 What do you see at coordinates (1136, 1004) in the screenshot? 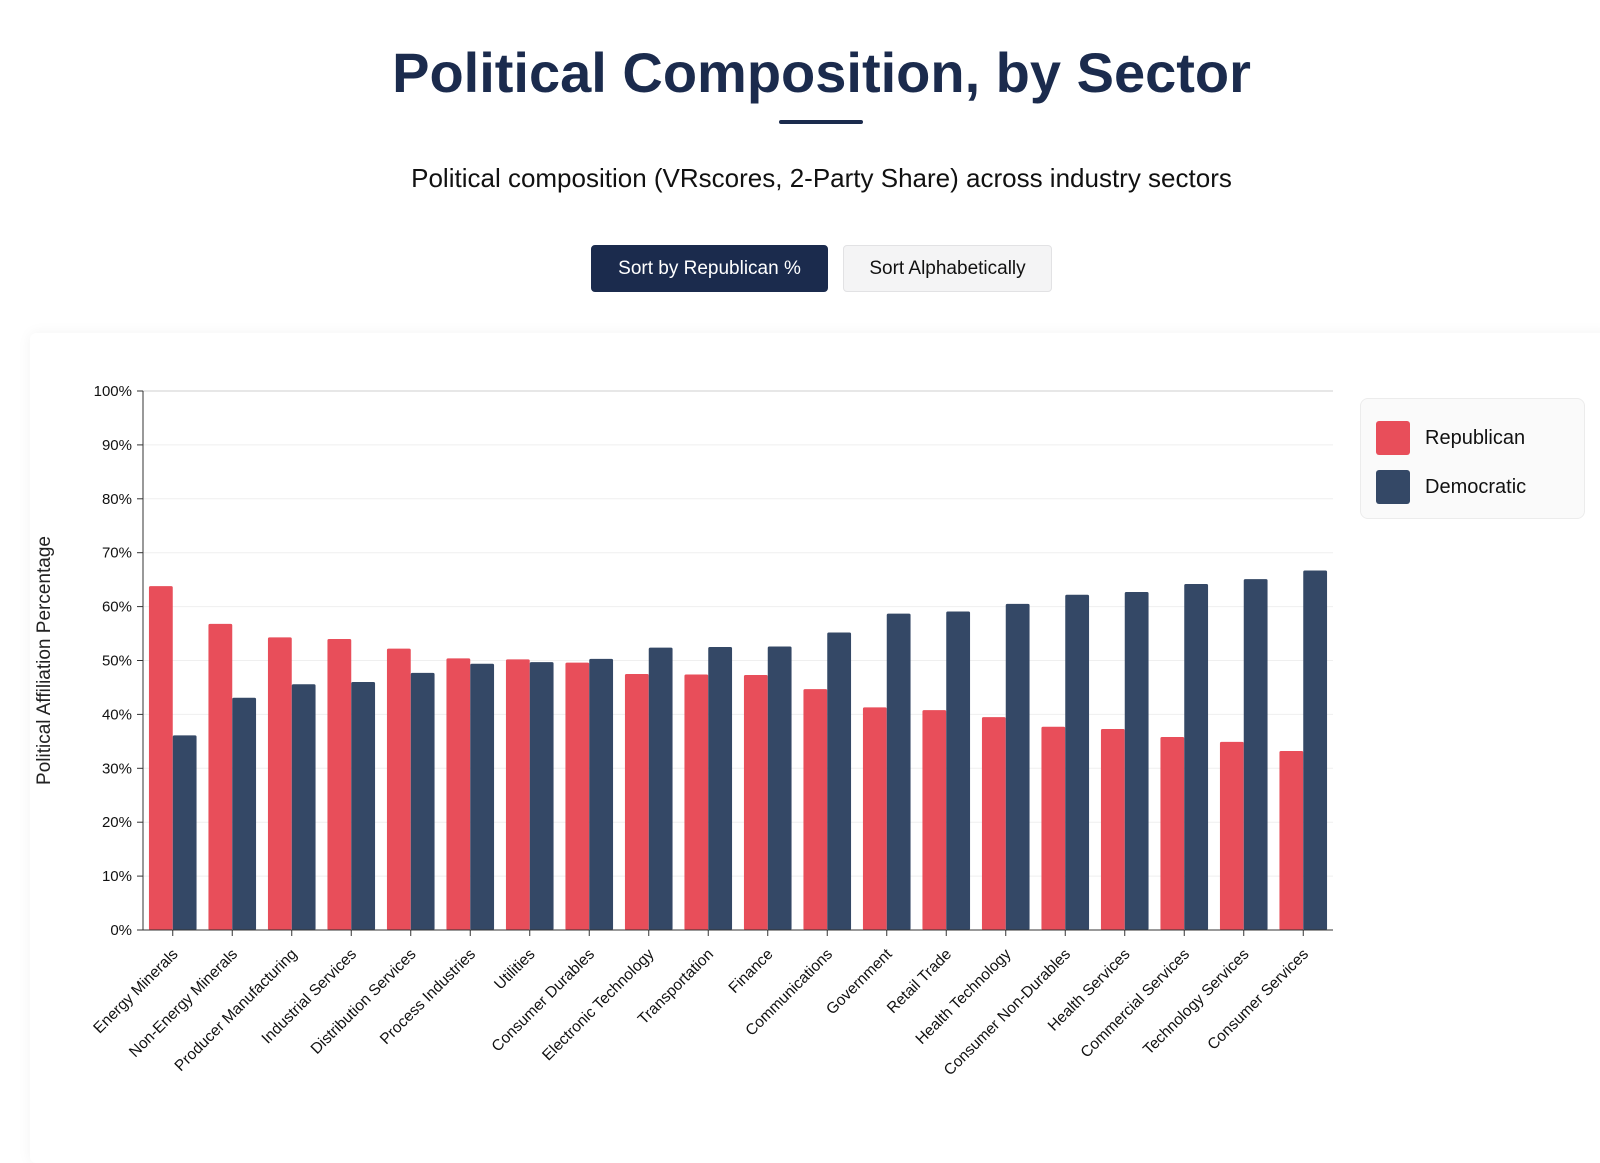
I see `x-tick-label: Commercial Services` at bounding box center [1136, 1004].